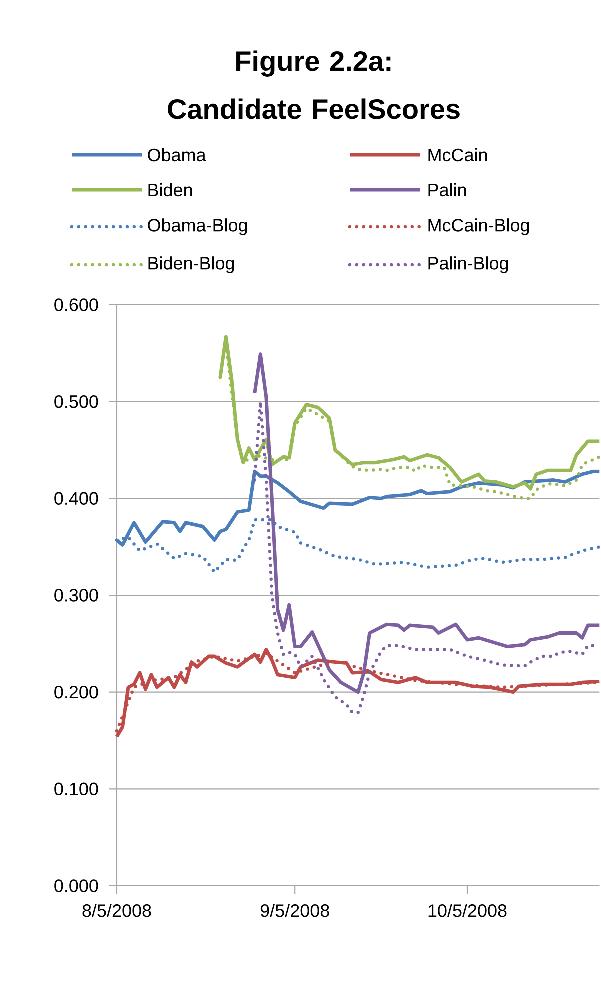  Describe the element at coordinates (76, 305) in the screenshot. I see `y-tick-label: 0.600` at that location.